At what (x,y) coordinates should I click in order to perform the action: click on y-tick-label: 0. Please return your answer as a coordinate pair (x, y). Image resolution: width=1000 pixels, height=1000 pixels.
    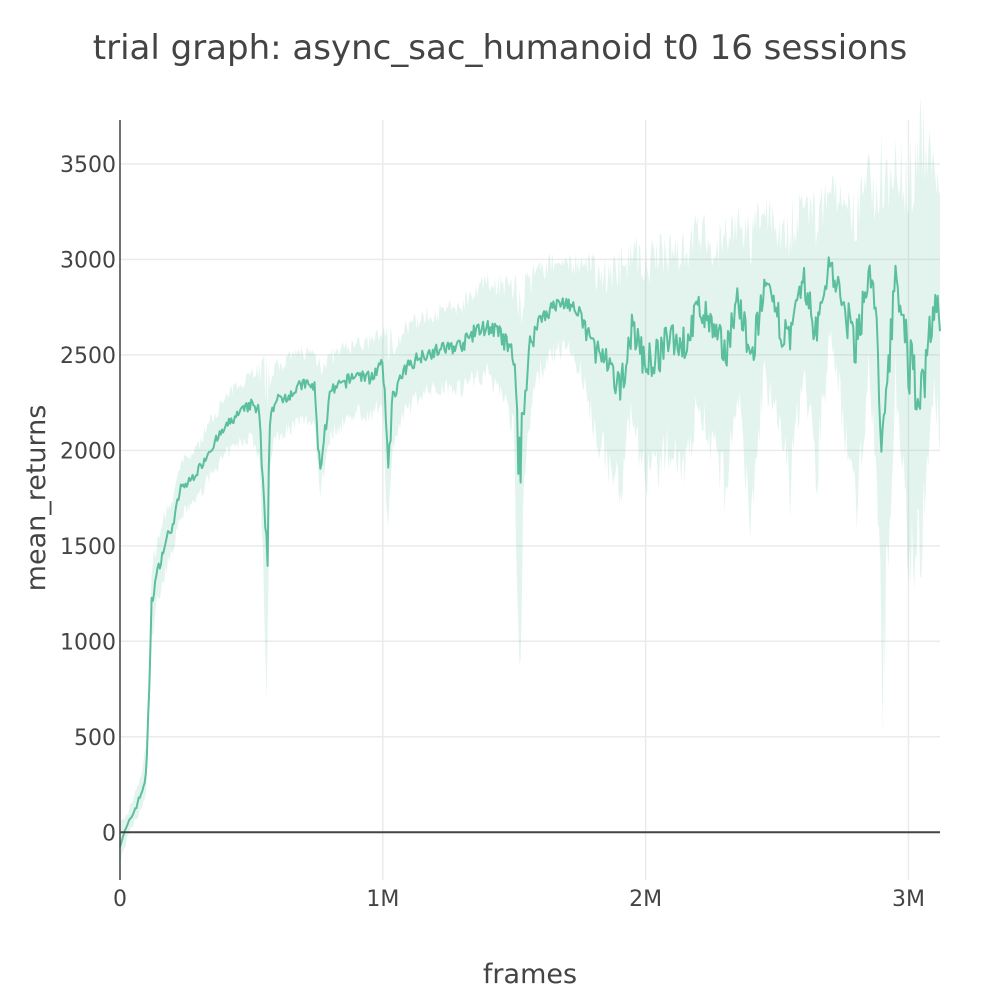
    Looking at the image, I should click on (109, 833).